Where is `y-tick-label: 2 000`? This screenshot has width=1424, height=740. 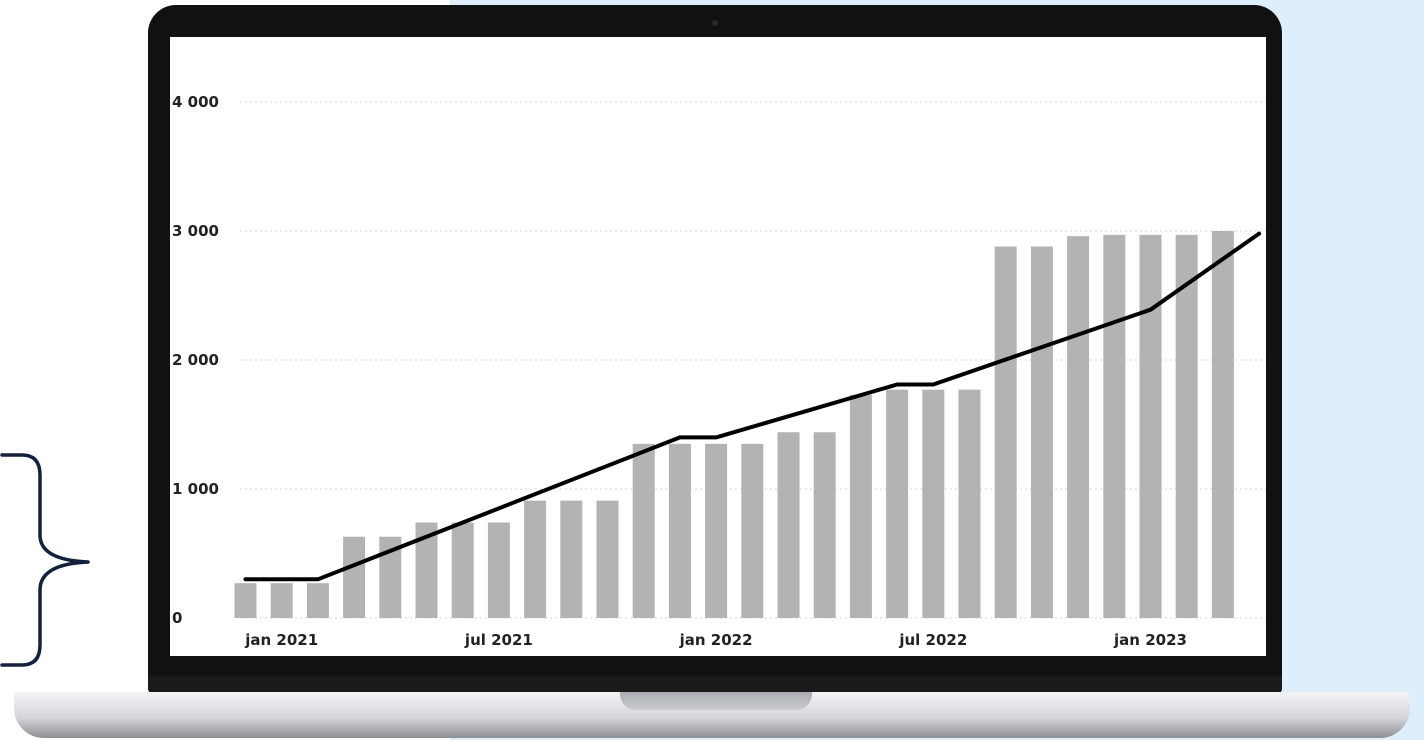
y-tick-label: 2 000 is located at coordinates (195, 360).